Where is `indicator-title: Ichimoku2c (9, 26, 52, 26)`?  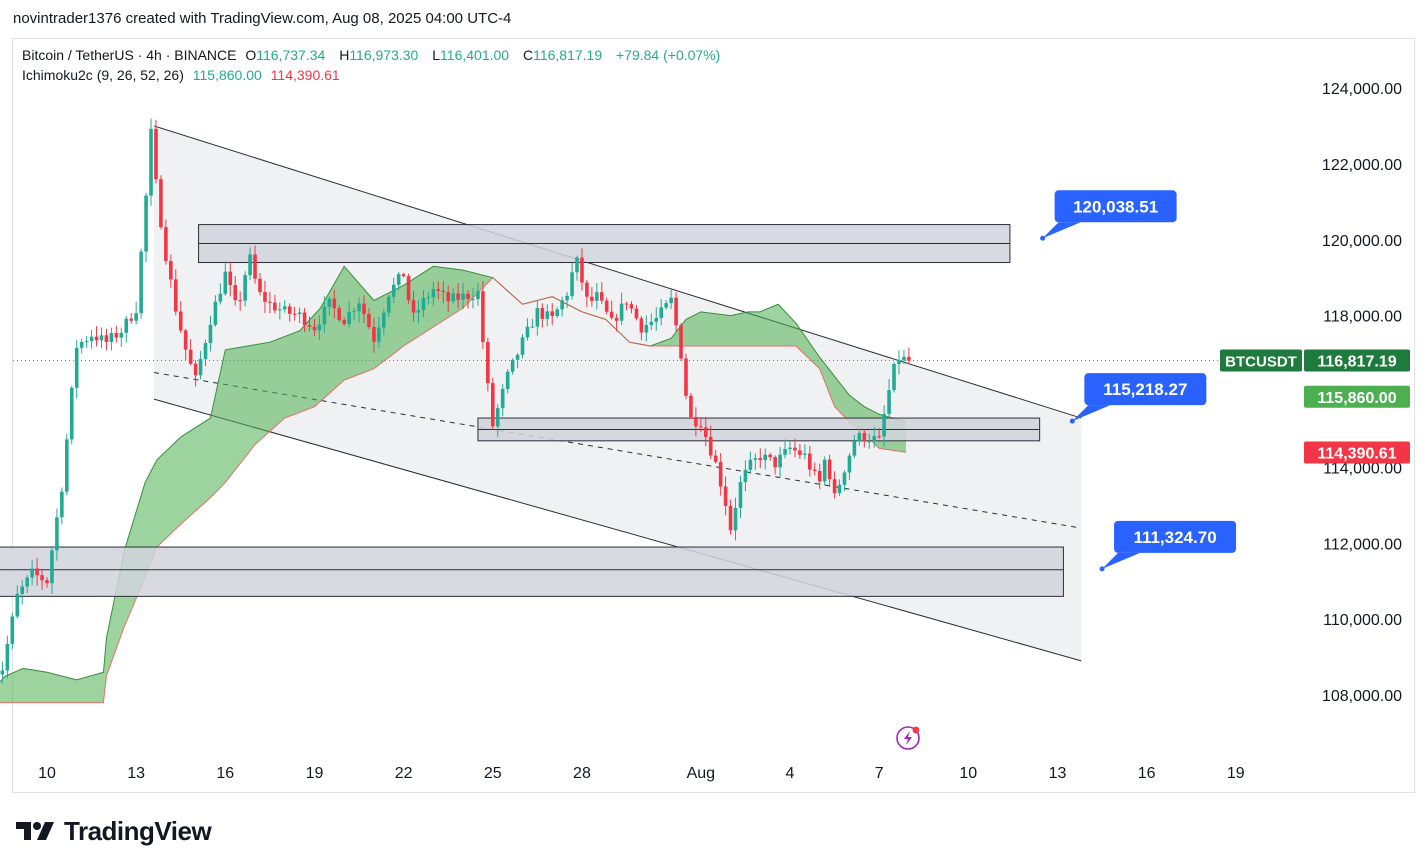 indicator-title: Ichimoku2c (9, 26, 52, 26) is located at coordinates (103, 75).